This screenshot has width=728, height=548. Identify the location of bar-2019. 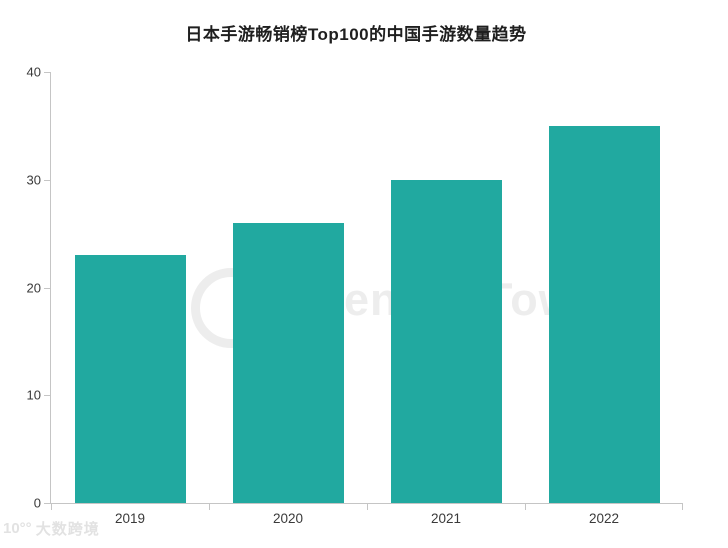
(130, 379).